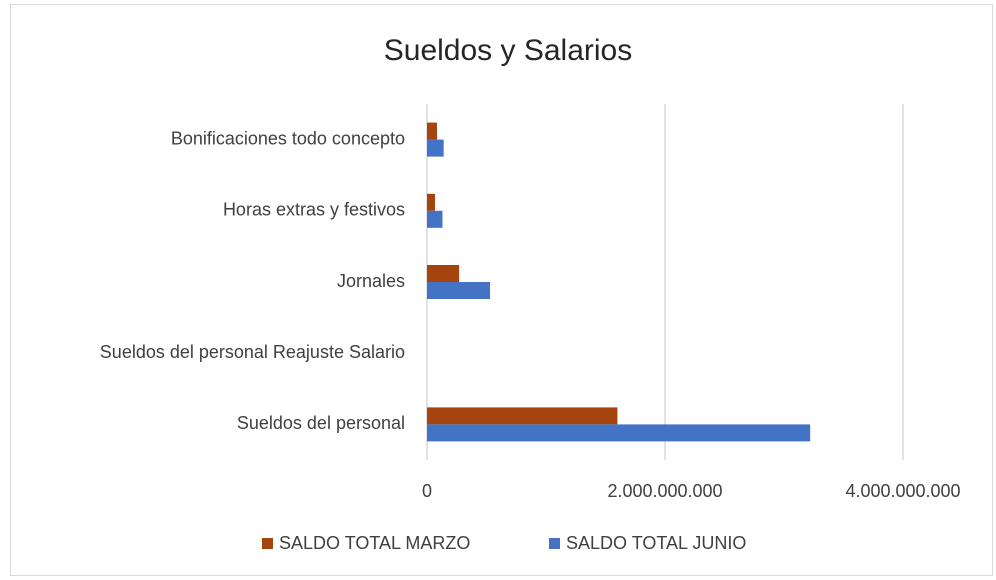  I want to click on legend-label: SALDO TOTAL JUNIO, so click(656, 543).